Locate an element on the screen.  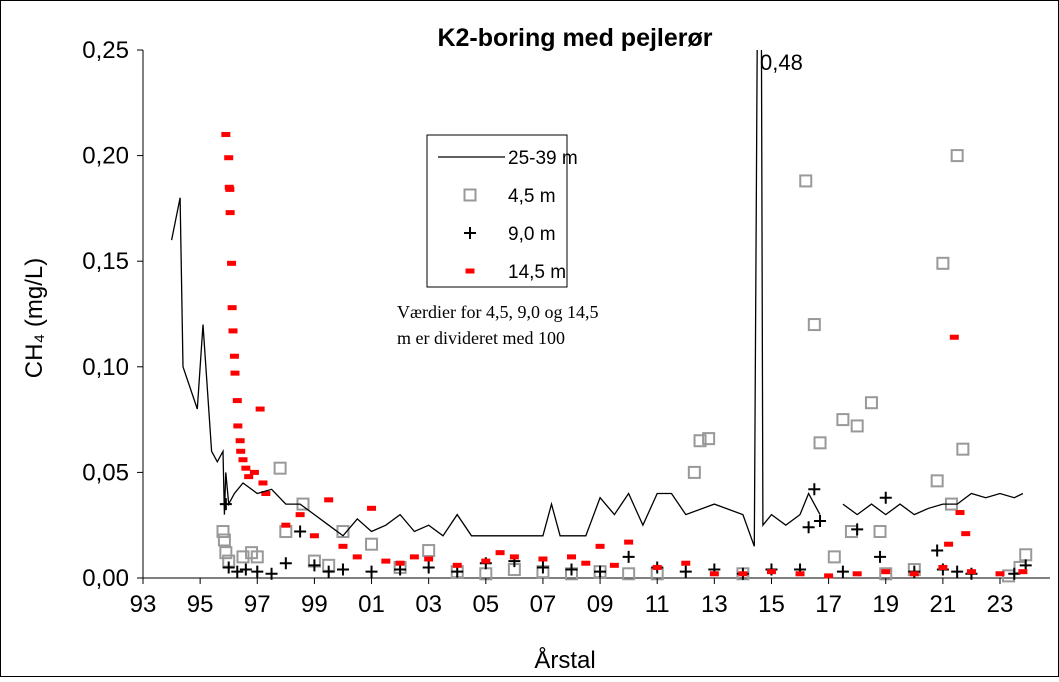
legend-box is located at coordinates (497, 211).